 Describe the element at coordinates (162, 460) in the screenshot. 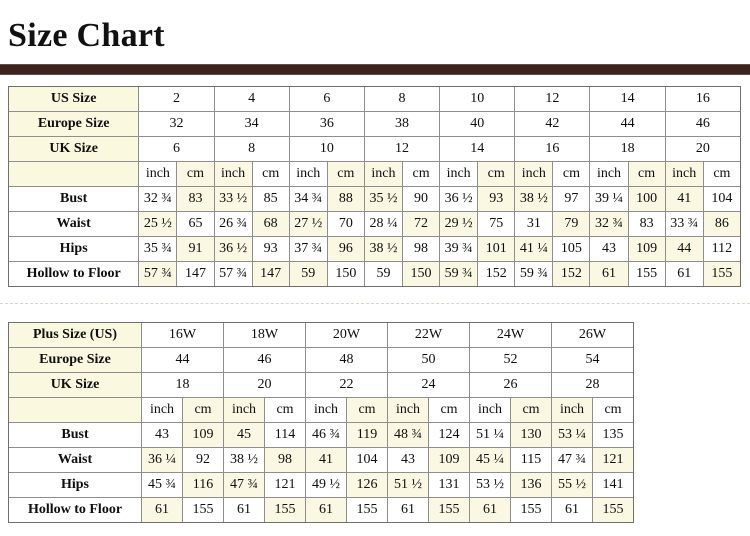

I see `measurement-cell-inch: 36 ¼` at that location.